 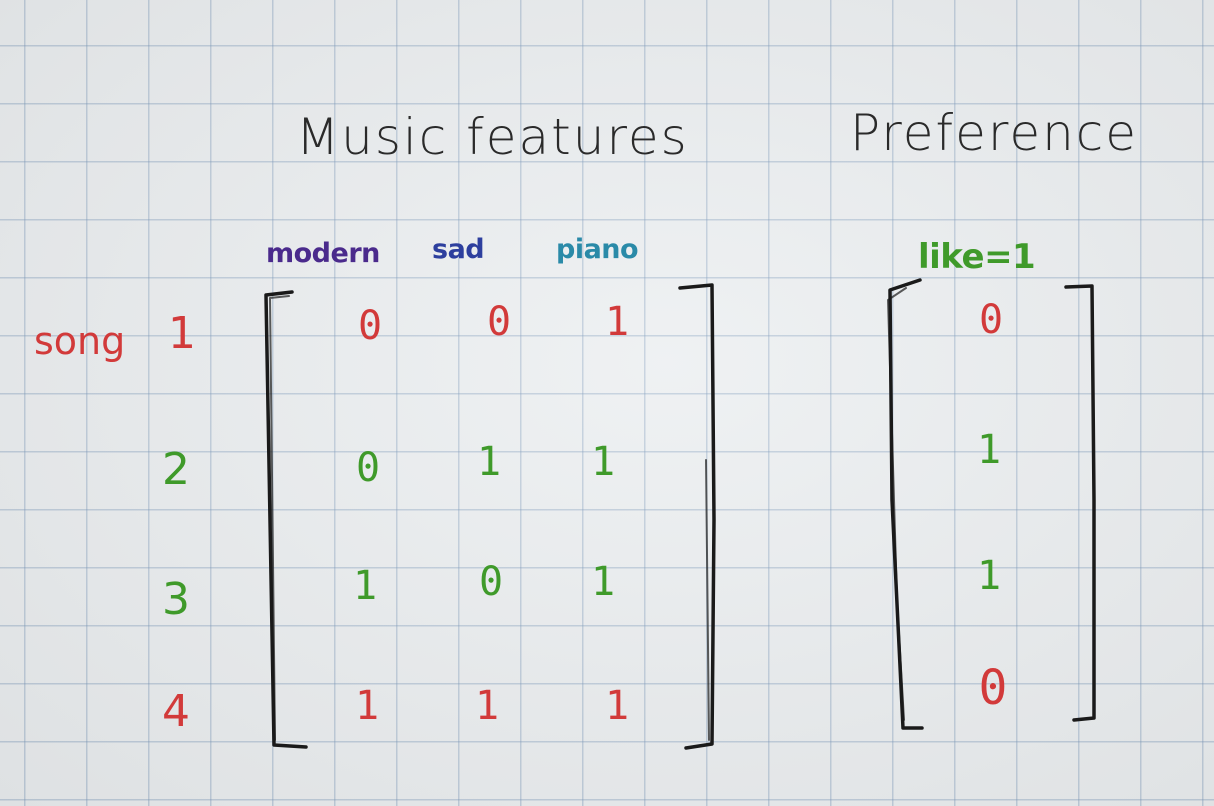 I want to click on row-label-4: 4, so click(x=176, y=711).